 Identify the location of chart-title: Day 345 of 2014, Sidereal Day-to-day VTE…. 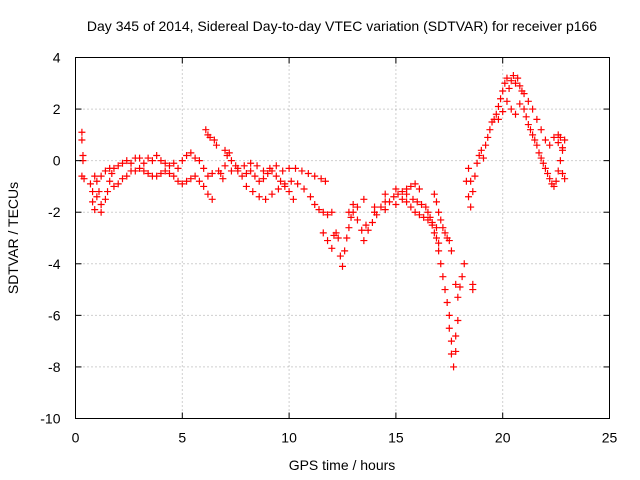
(342, 26).